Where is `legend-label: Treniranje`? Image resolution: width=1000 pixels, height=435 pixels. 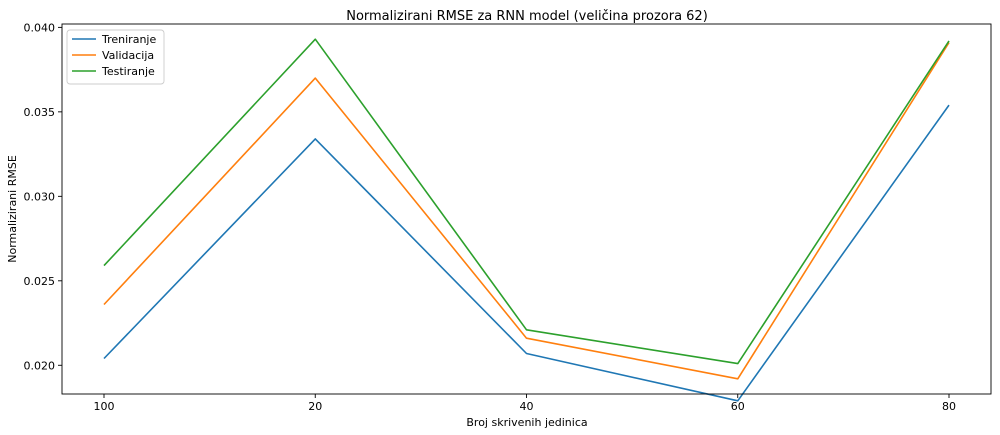
legend-label: Treniranje is located at coordinates (128, 39).